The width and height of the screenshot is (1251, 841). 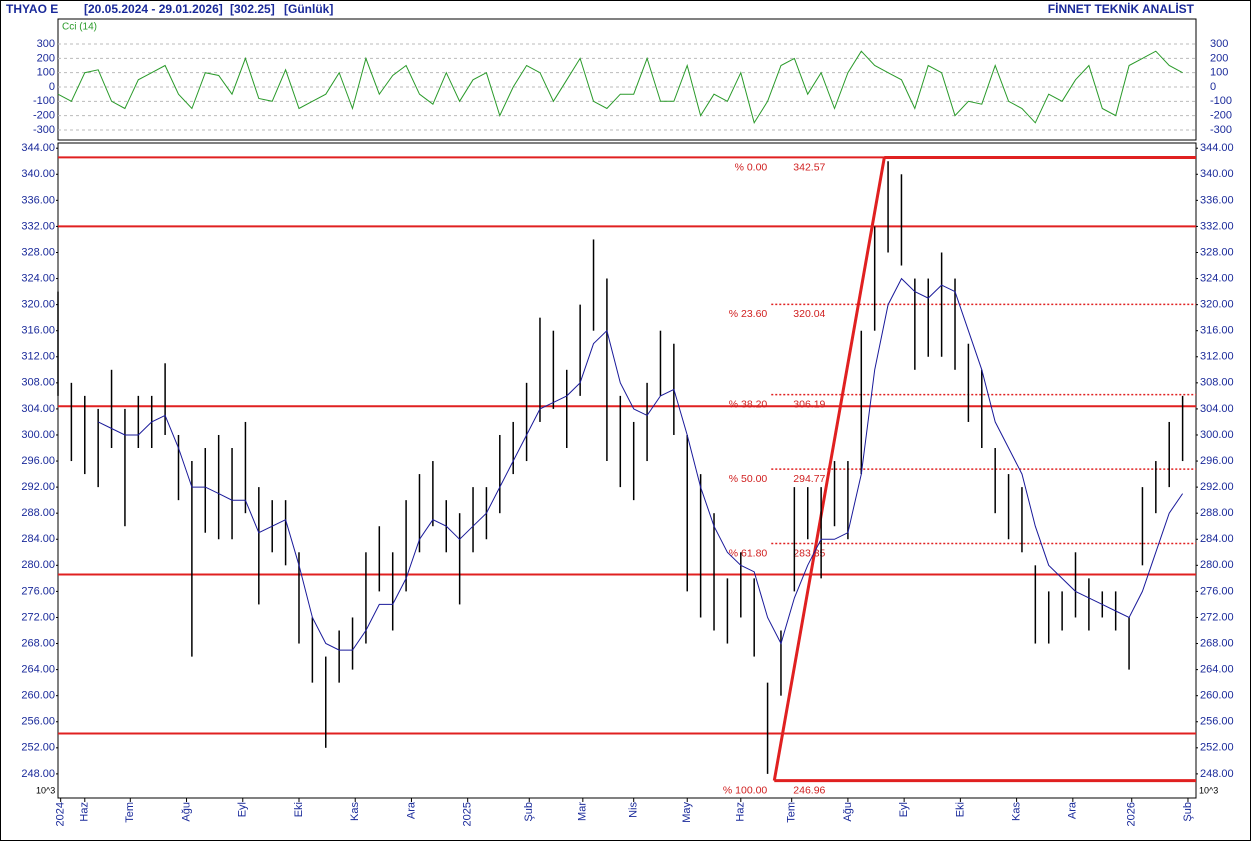 I want to click on symbol: THYAO E, so click(x=32, y=9).